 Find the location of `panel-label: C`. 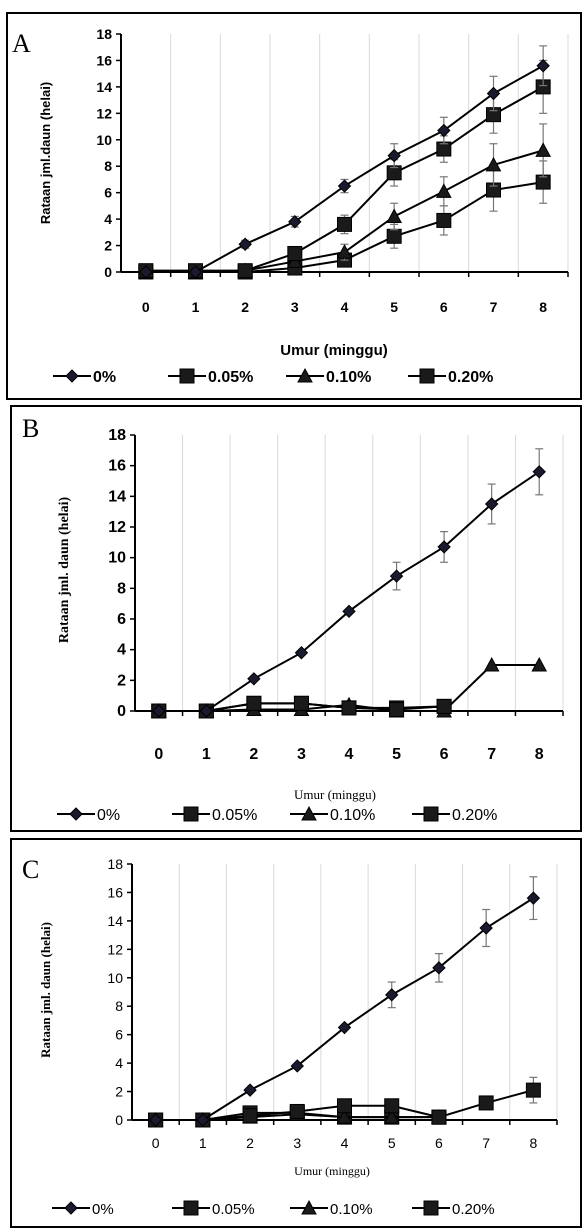

panel-label: C is located at coordinates (30, 869).